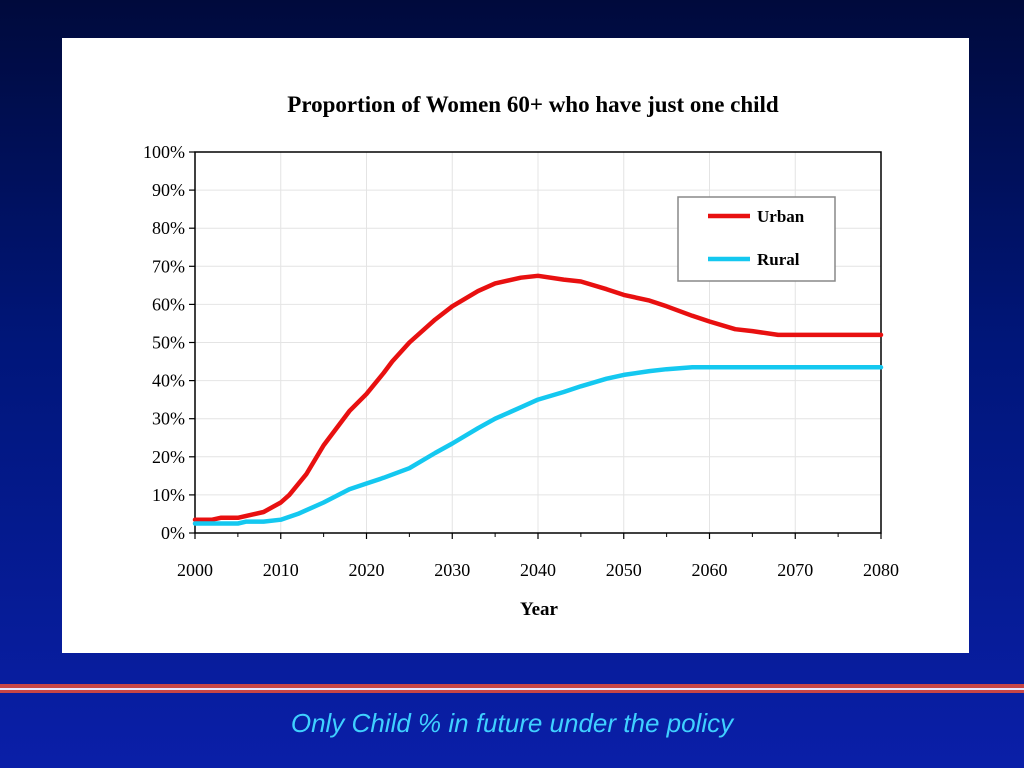 This screenshot has height=768, width=1024. I want to click on y-tick-label: 0%, so click(173, 533).